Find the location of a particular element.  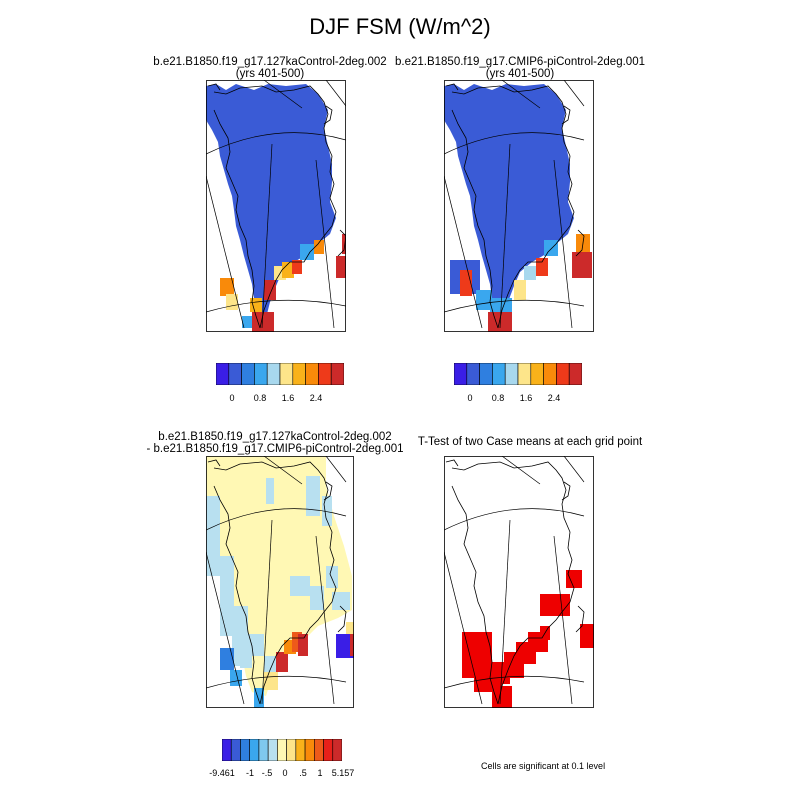

significant-cells is located at coordinates (528, 639).